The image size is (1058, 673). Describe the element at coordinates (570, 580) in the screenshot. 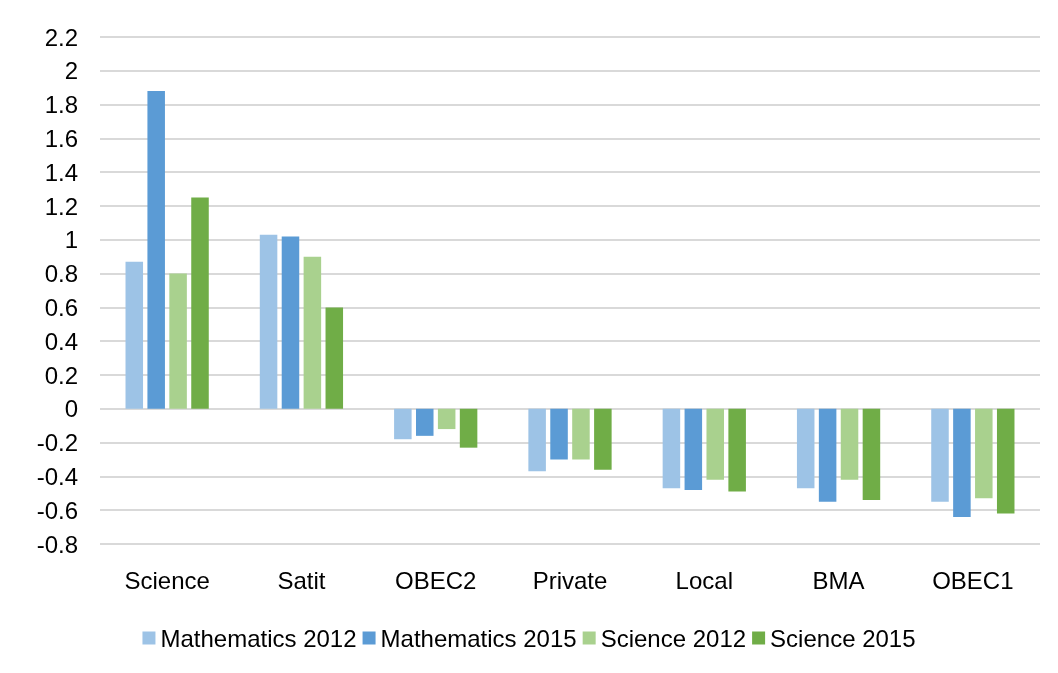

I see `x-tick-label: Private` at that location.